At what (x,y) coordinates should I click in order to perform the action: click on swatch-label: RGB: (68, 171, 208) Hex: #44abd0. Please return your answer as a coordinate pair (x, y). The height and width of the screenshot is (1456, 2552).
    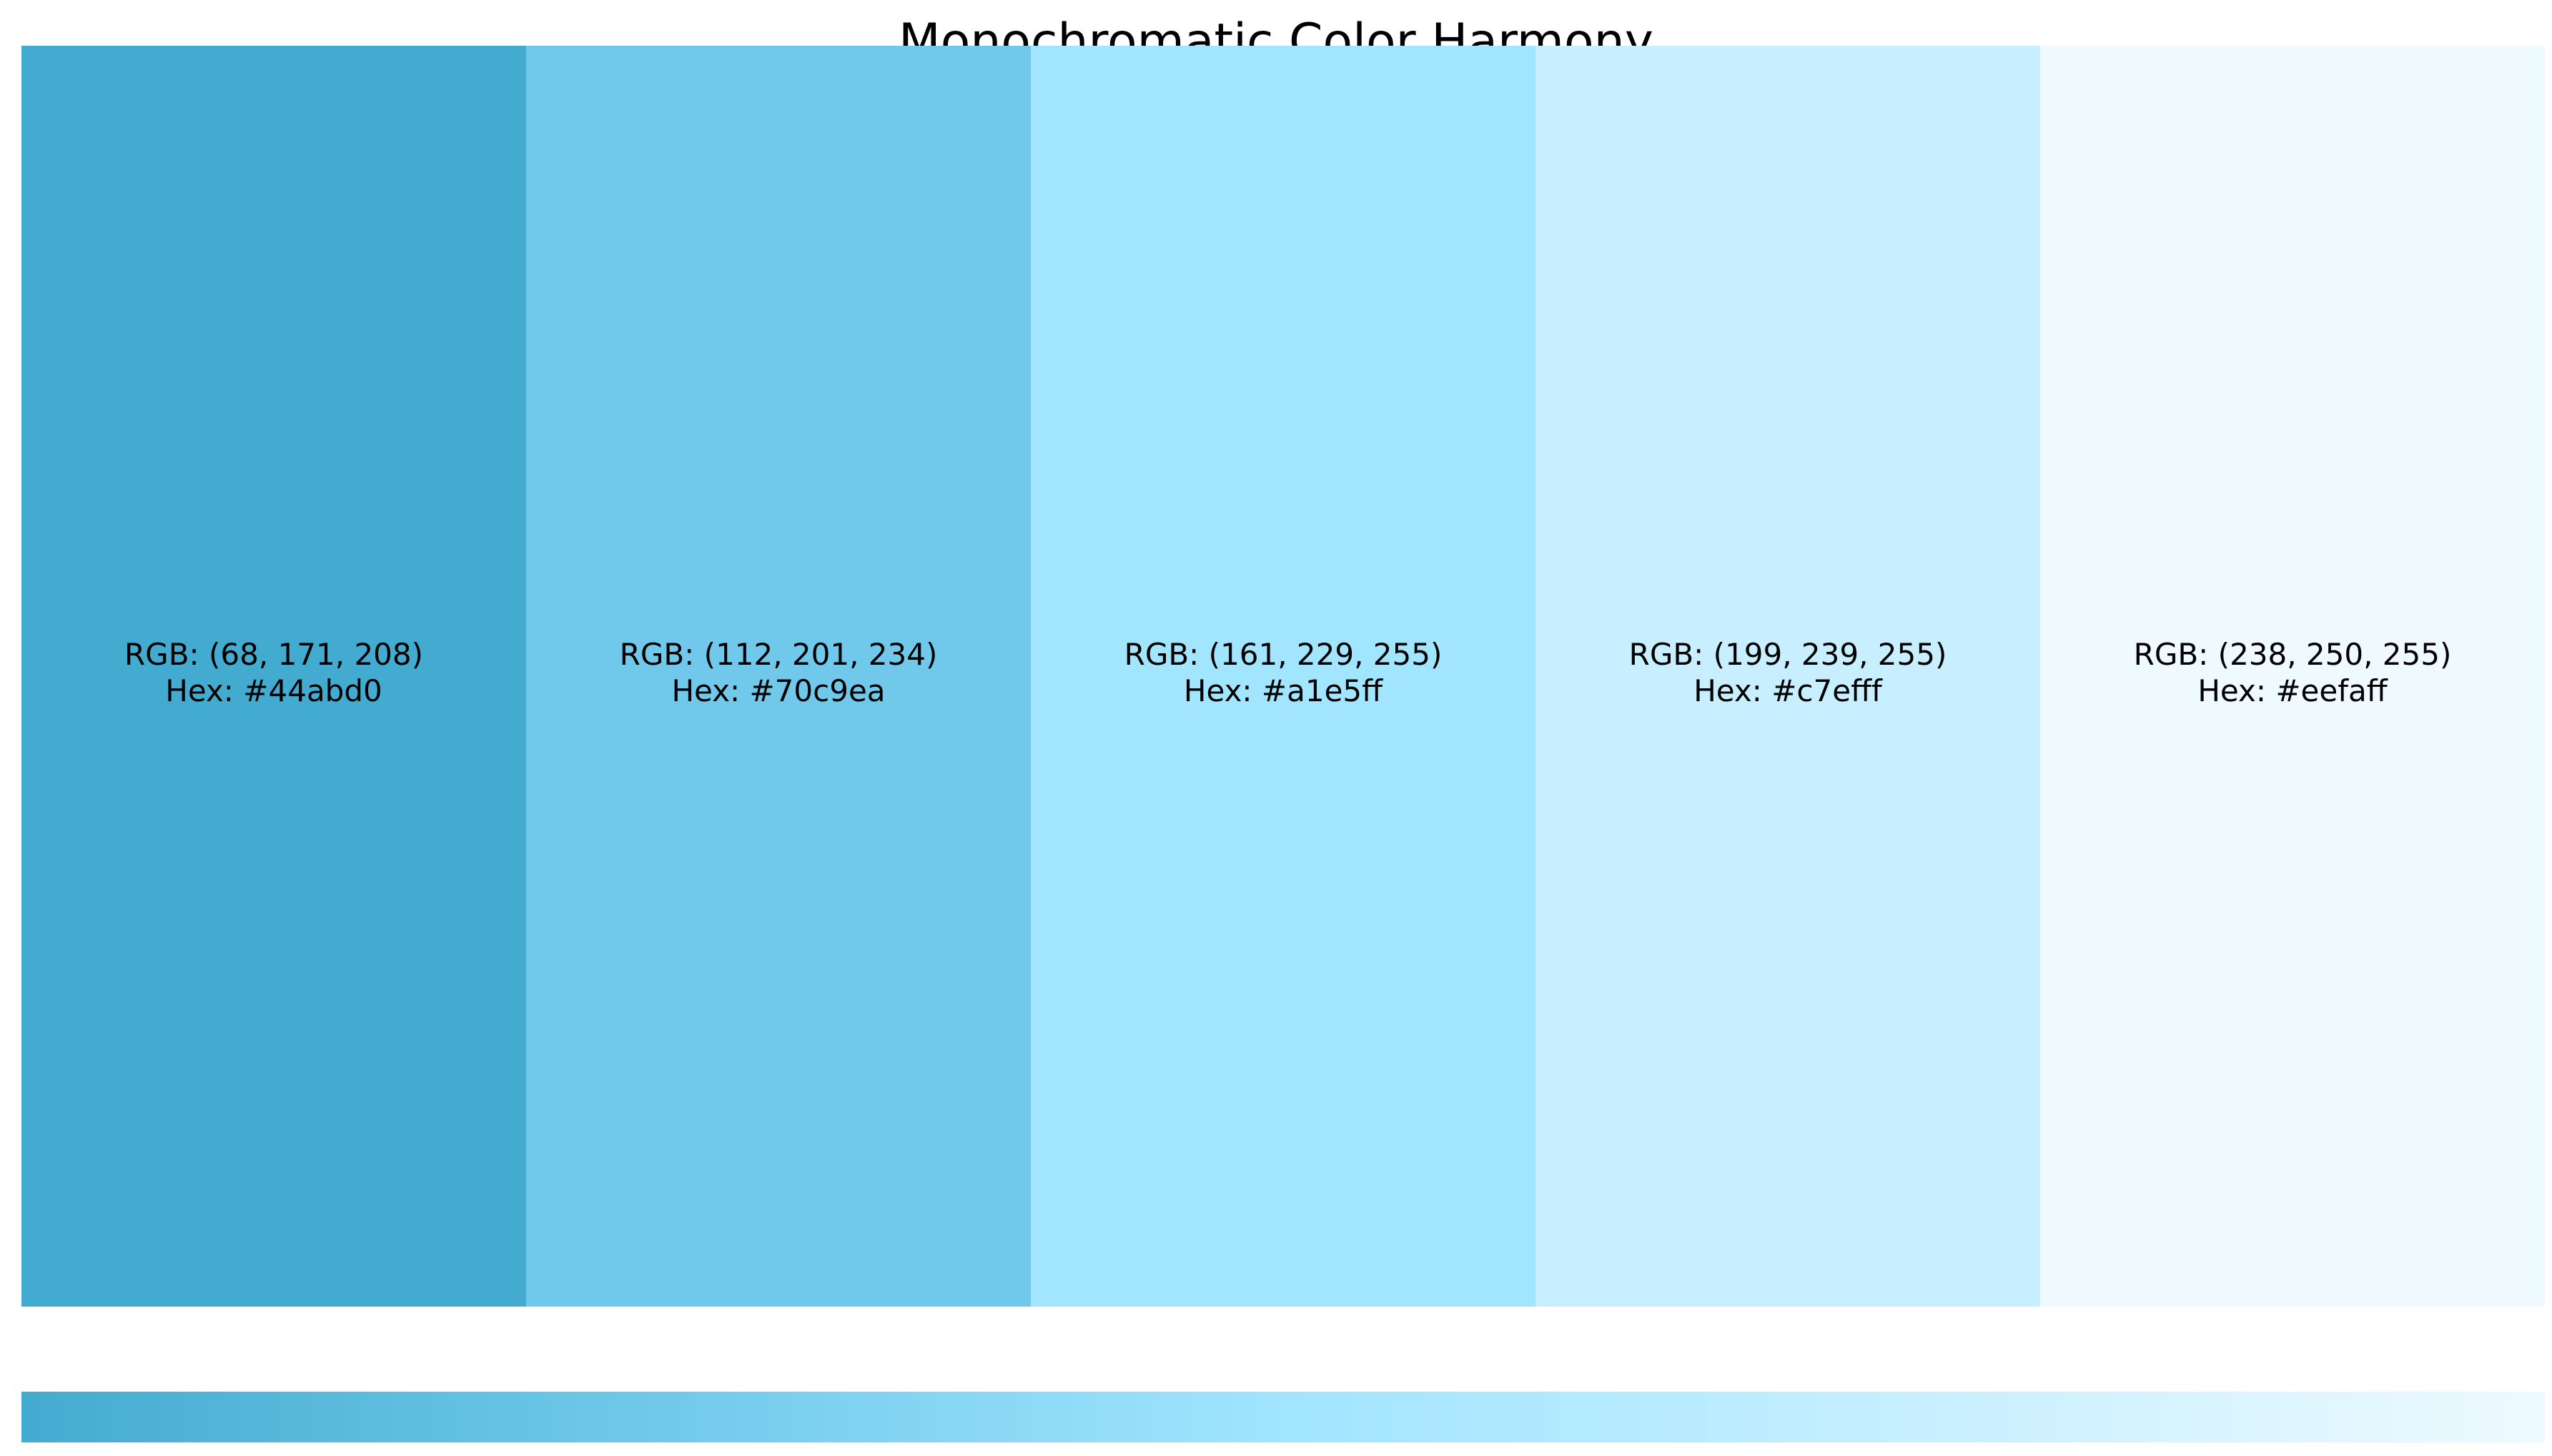
    Looking at the image, I should click on (273, 672).